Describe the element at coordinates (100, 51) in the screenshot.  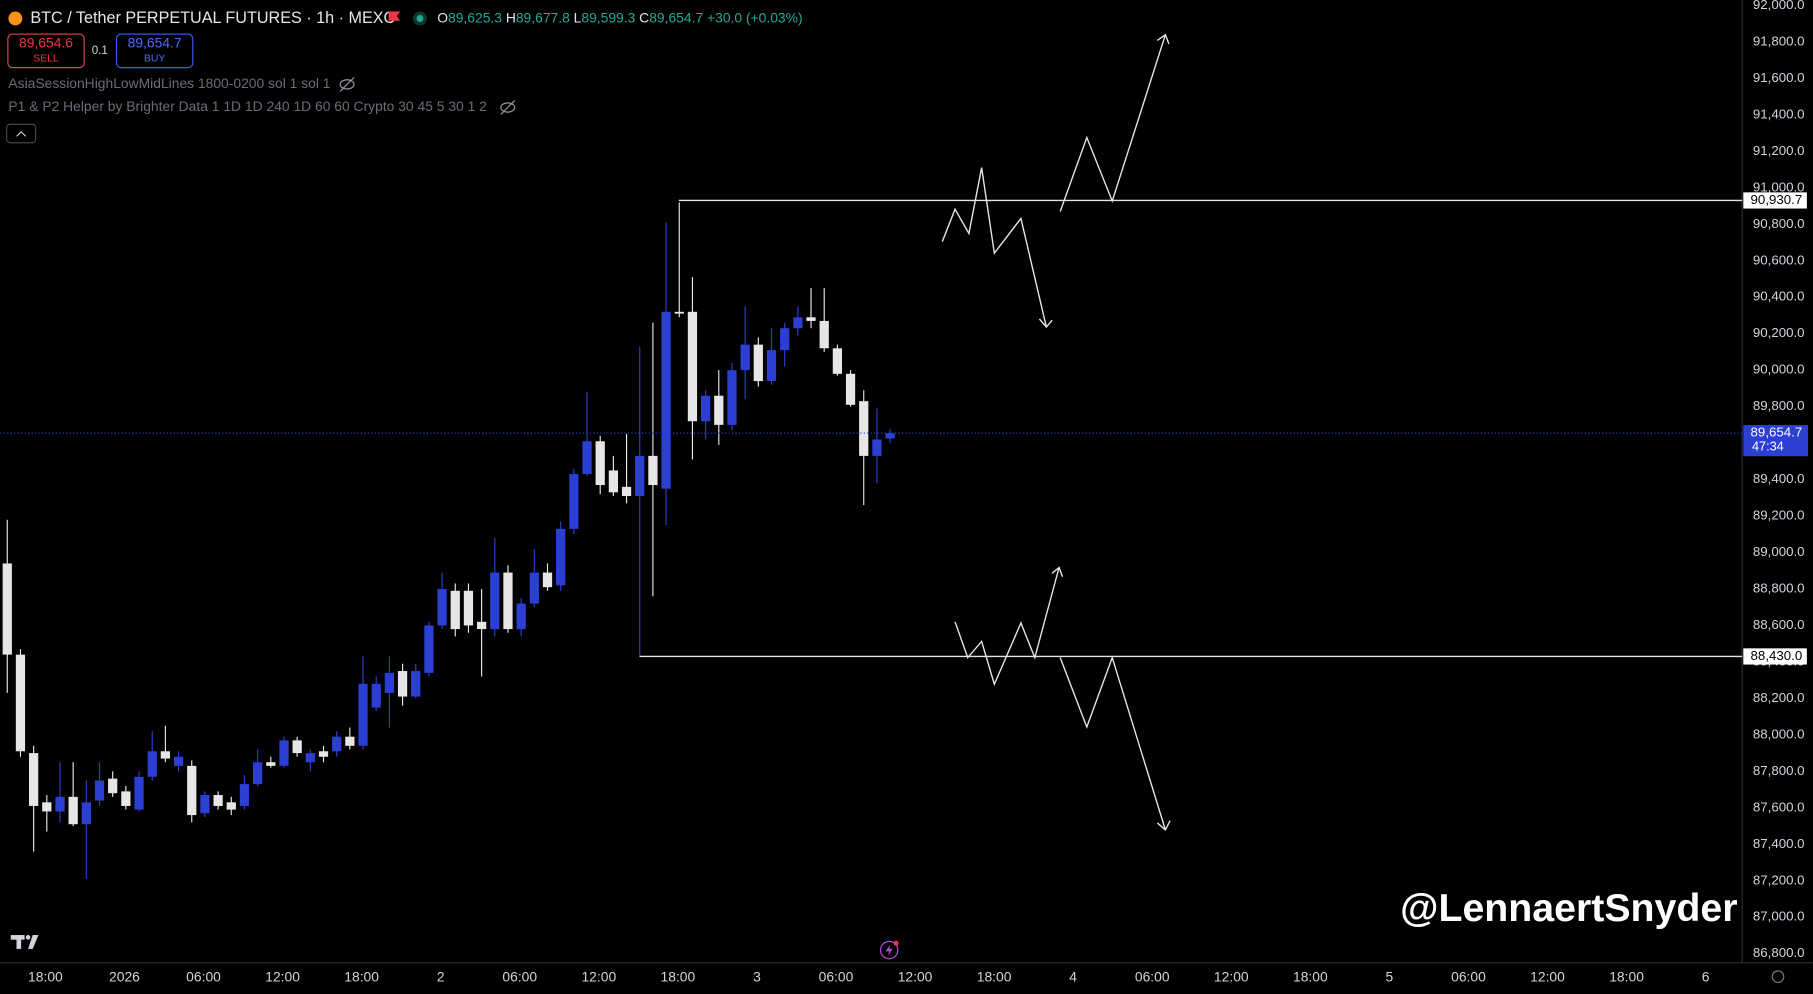
I see `quantity: 0.1` at that location.